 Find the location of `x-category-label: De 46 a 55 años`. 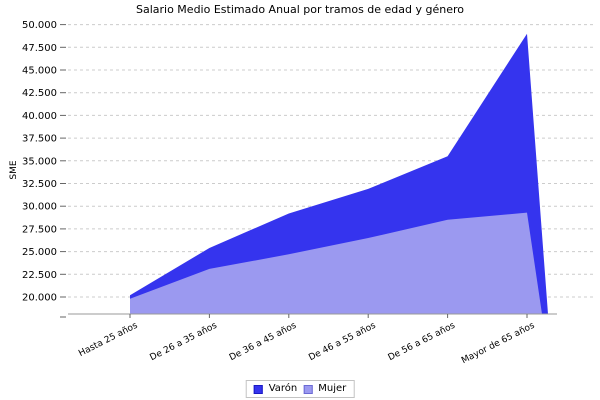

x-category-label: De 46 a 55 años is located at coordinates (342, 342).